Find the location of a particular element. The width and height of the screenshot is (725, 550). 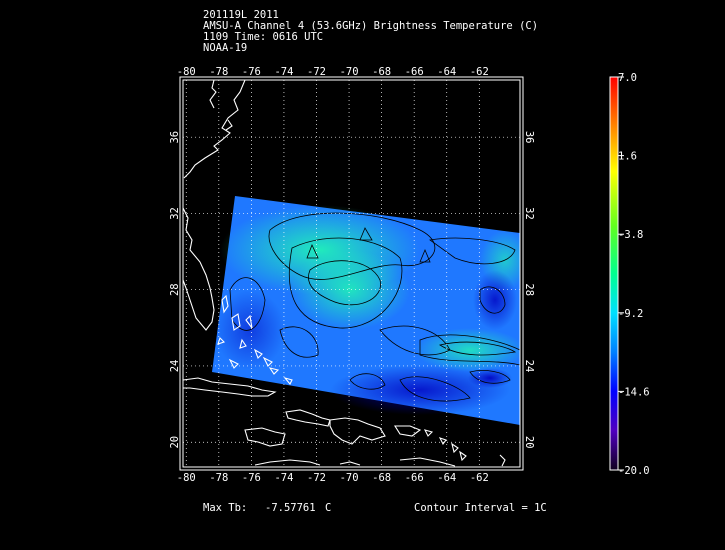

colorbar-label: -20.0 is located at coordinates (634, 471).